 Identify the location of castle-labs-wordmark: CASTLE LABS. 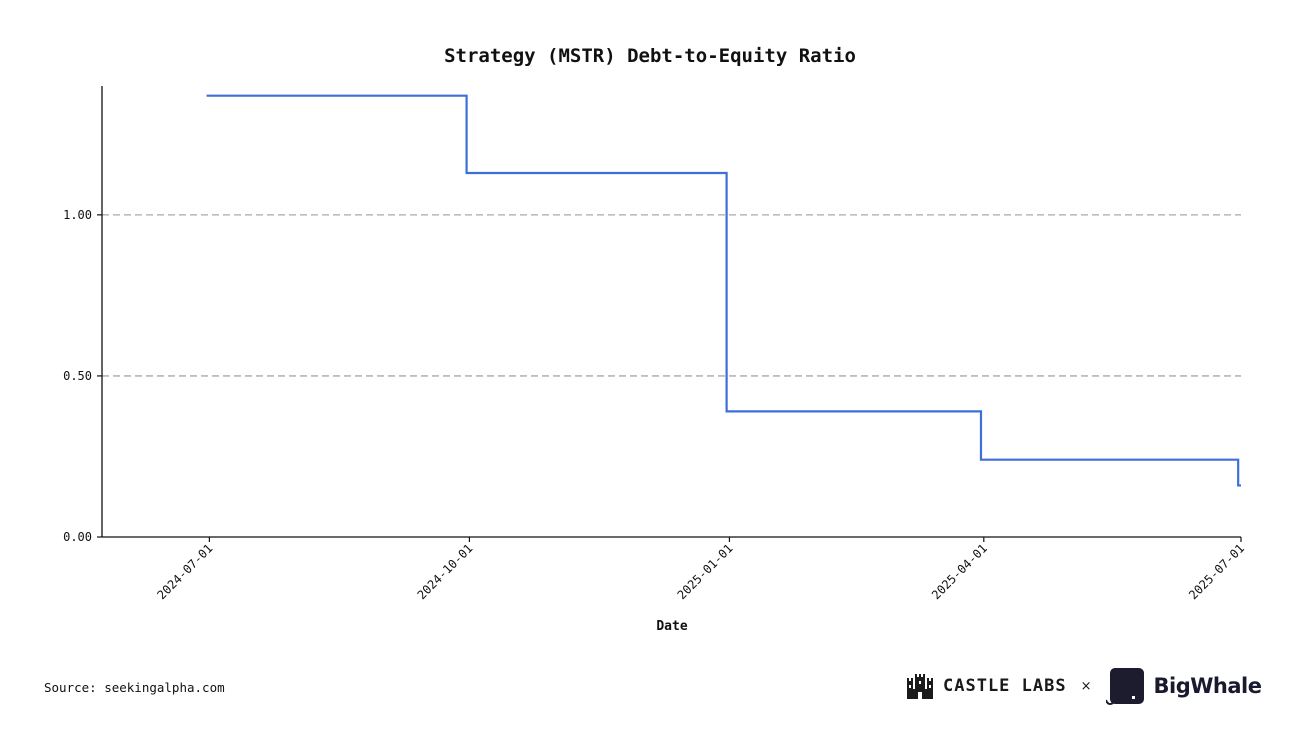
(1005, 686).